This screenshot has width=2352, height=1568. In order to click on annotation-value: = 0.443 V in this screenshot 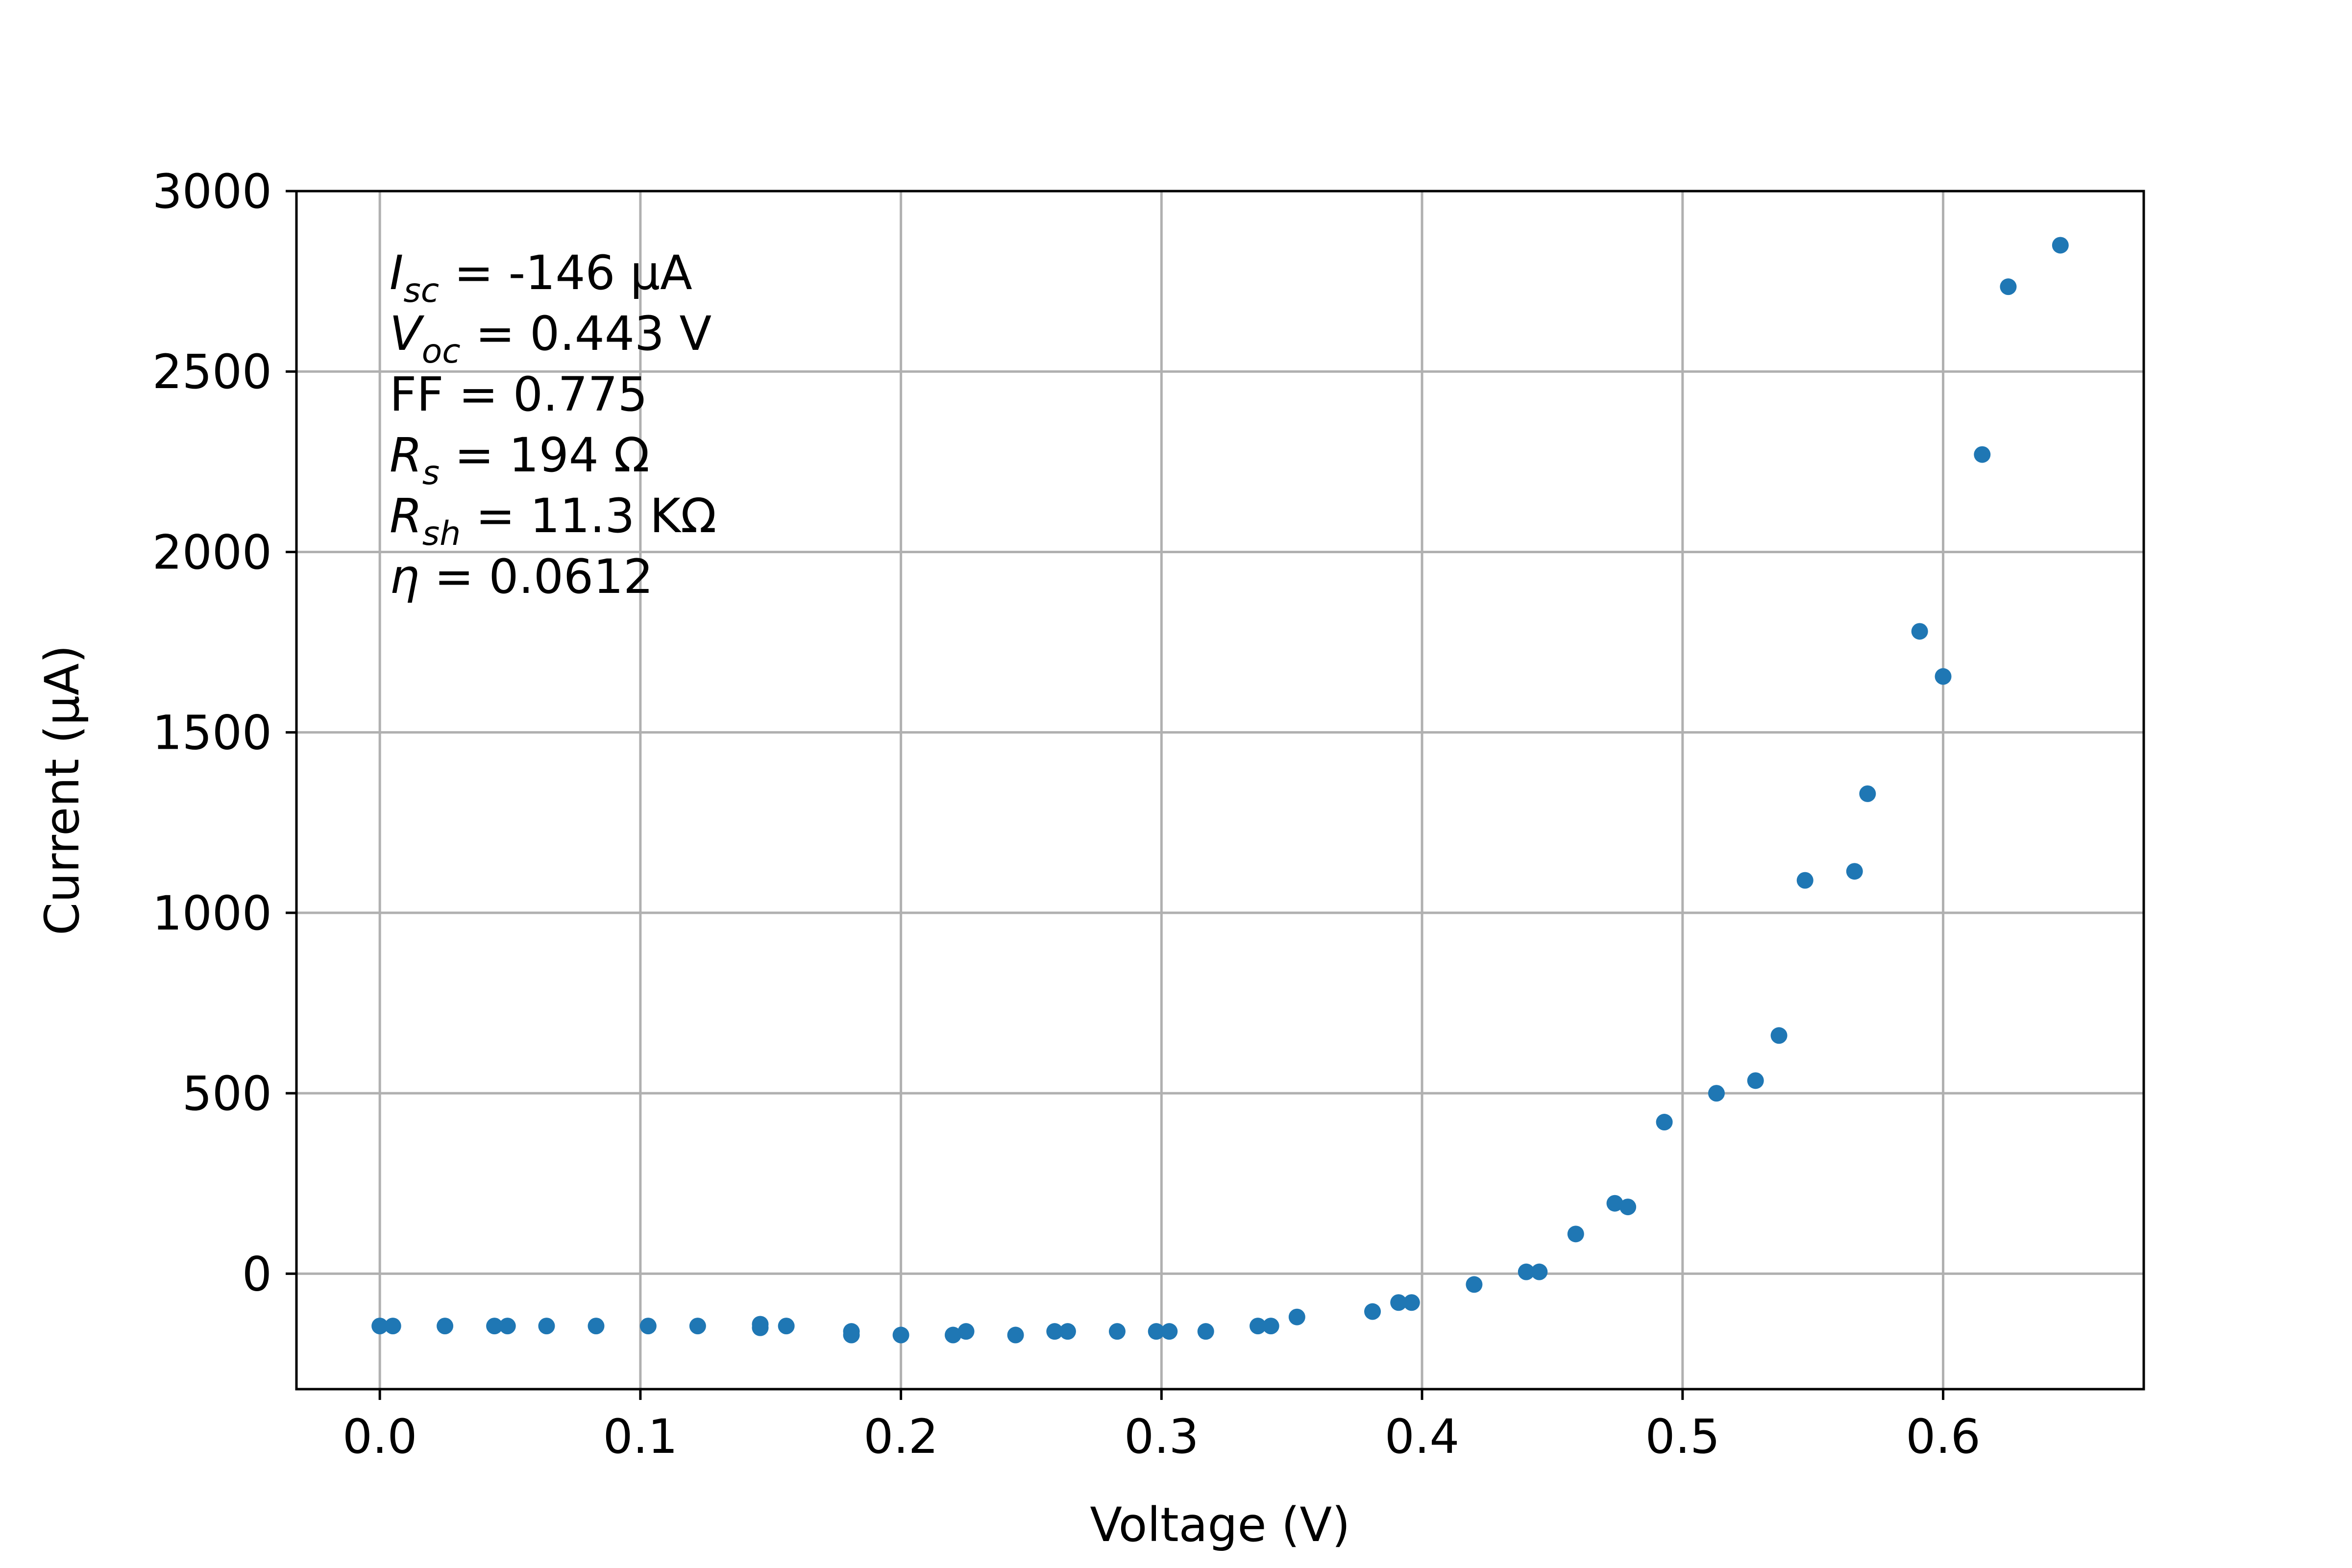, I will do `click(586, 333)`.